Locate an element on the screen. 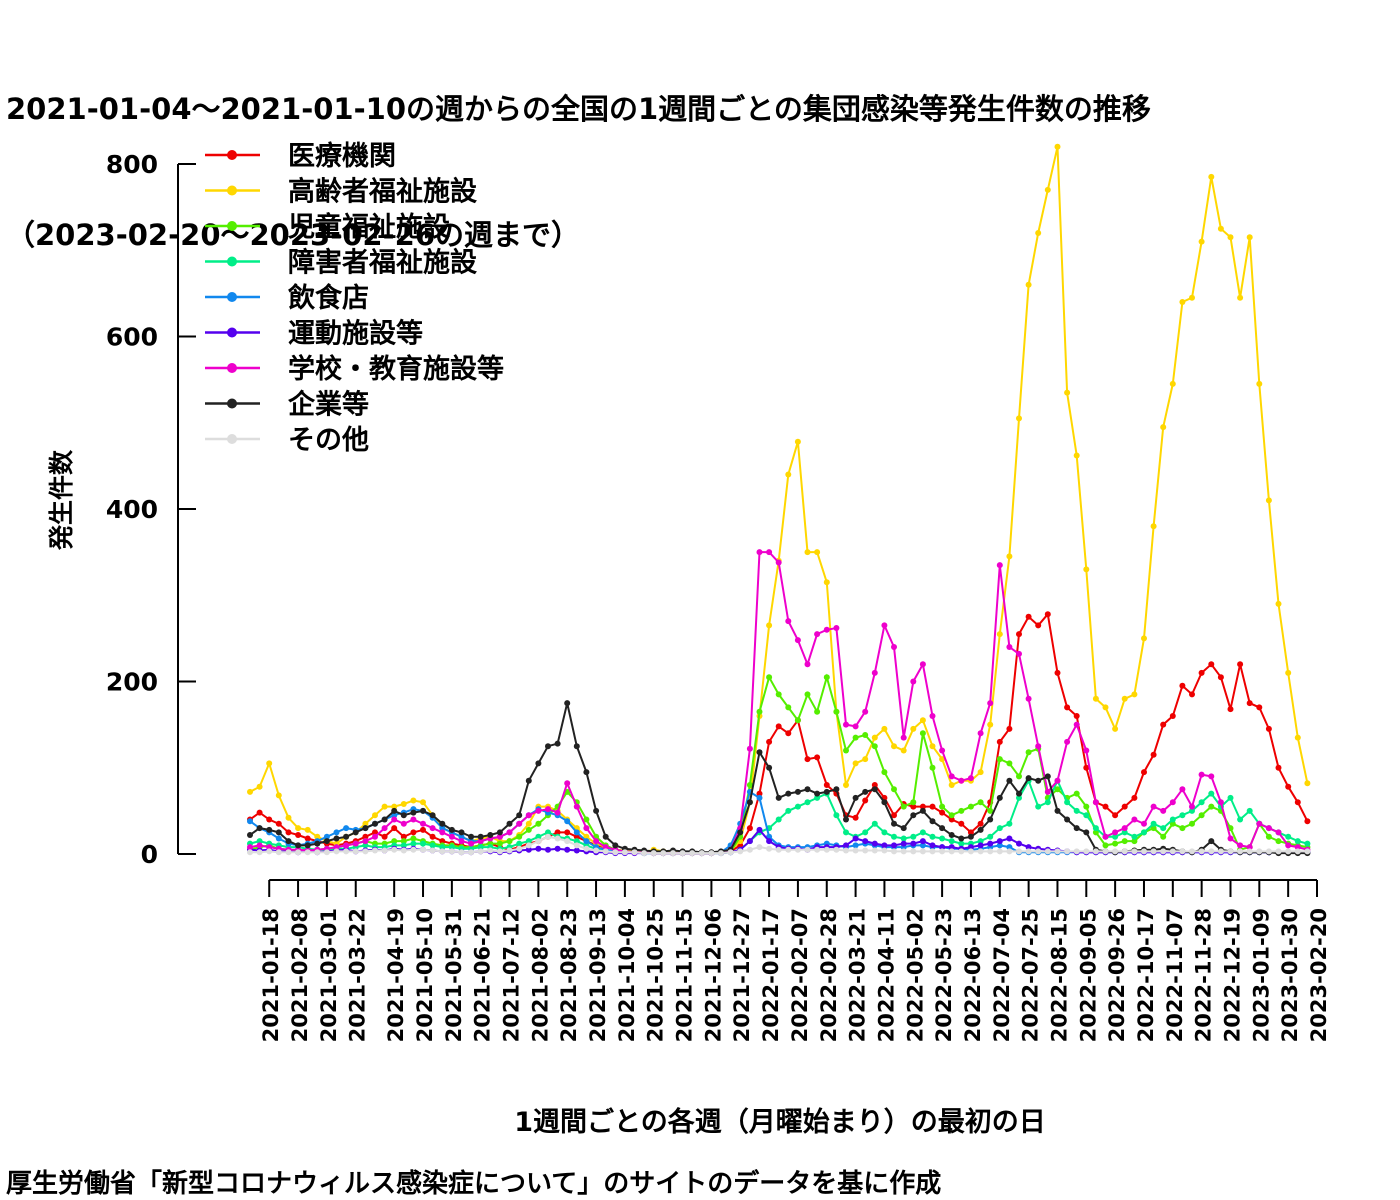 Image resolution: width=1400 pixels, height=1200 pixels. x-tick-label: 2021-11-15 is located at coordinates (685, 975).